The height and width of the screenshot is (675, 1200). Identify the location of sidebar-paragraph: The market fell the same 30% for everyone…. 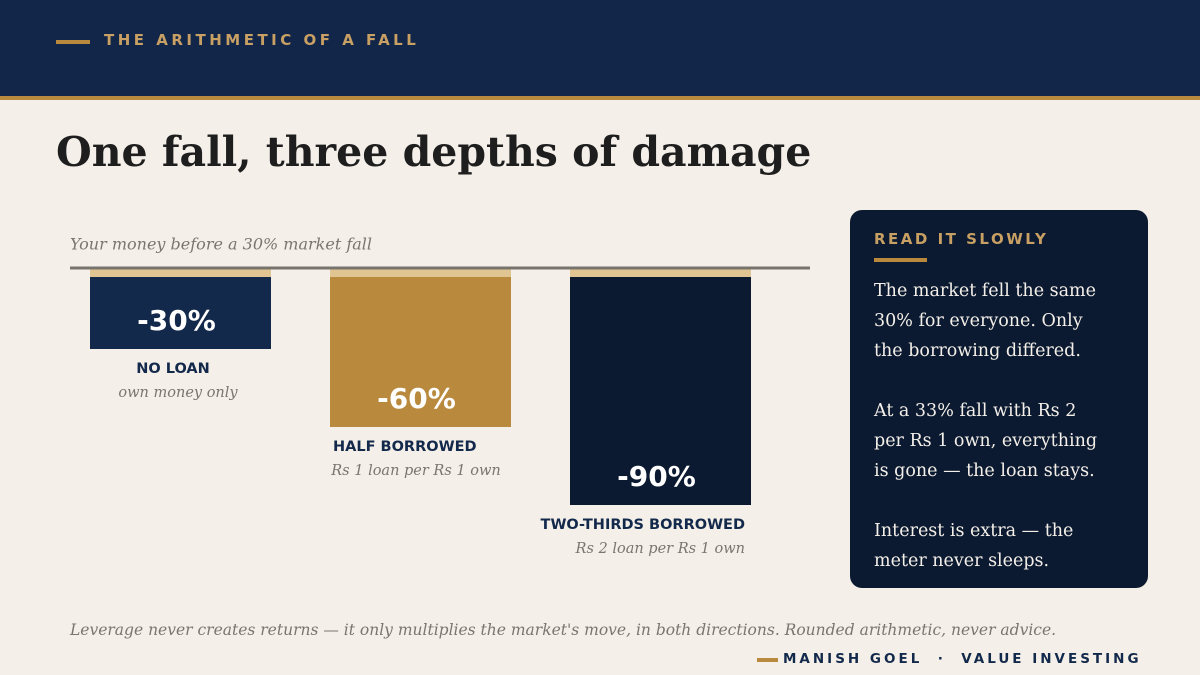
(985, 321).